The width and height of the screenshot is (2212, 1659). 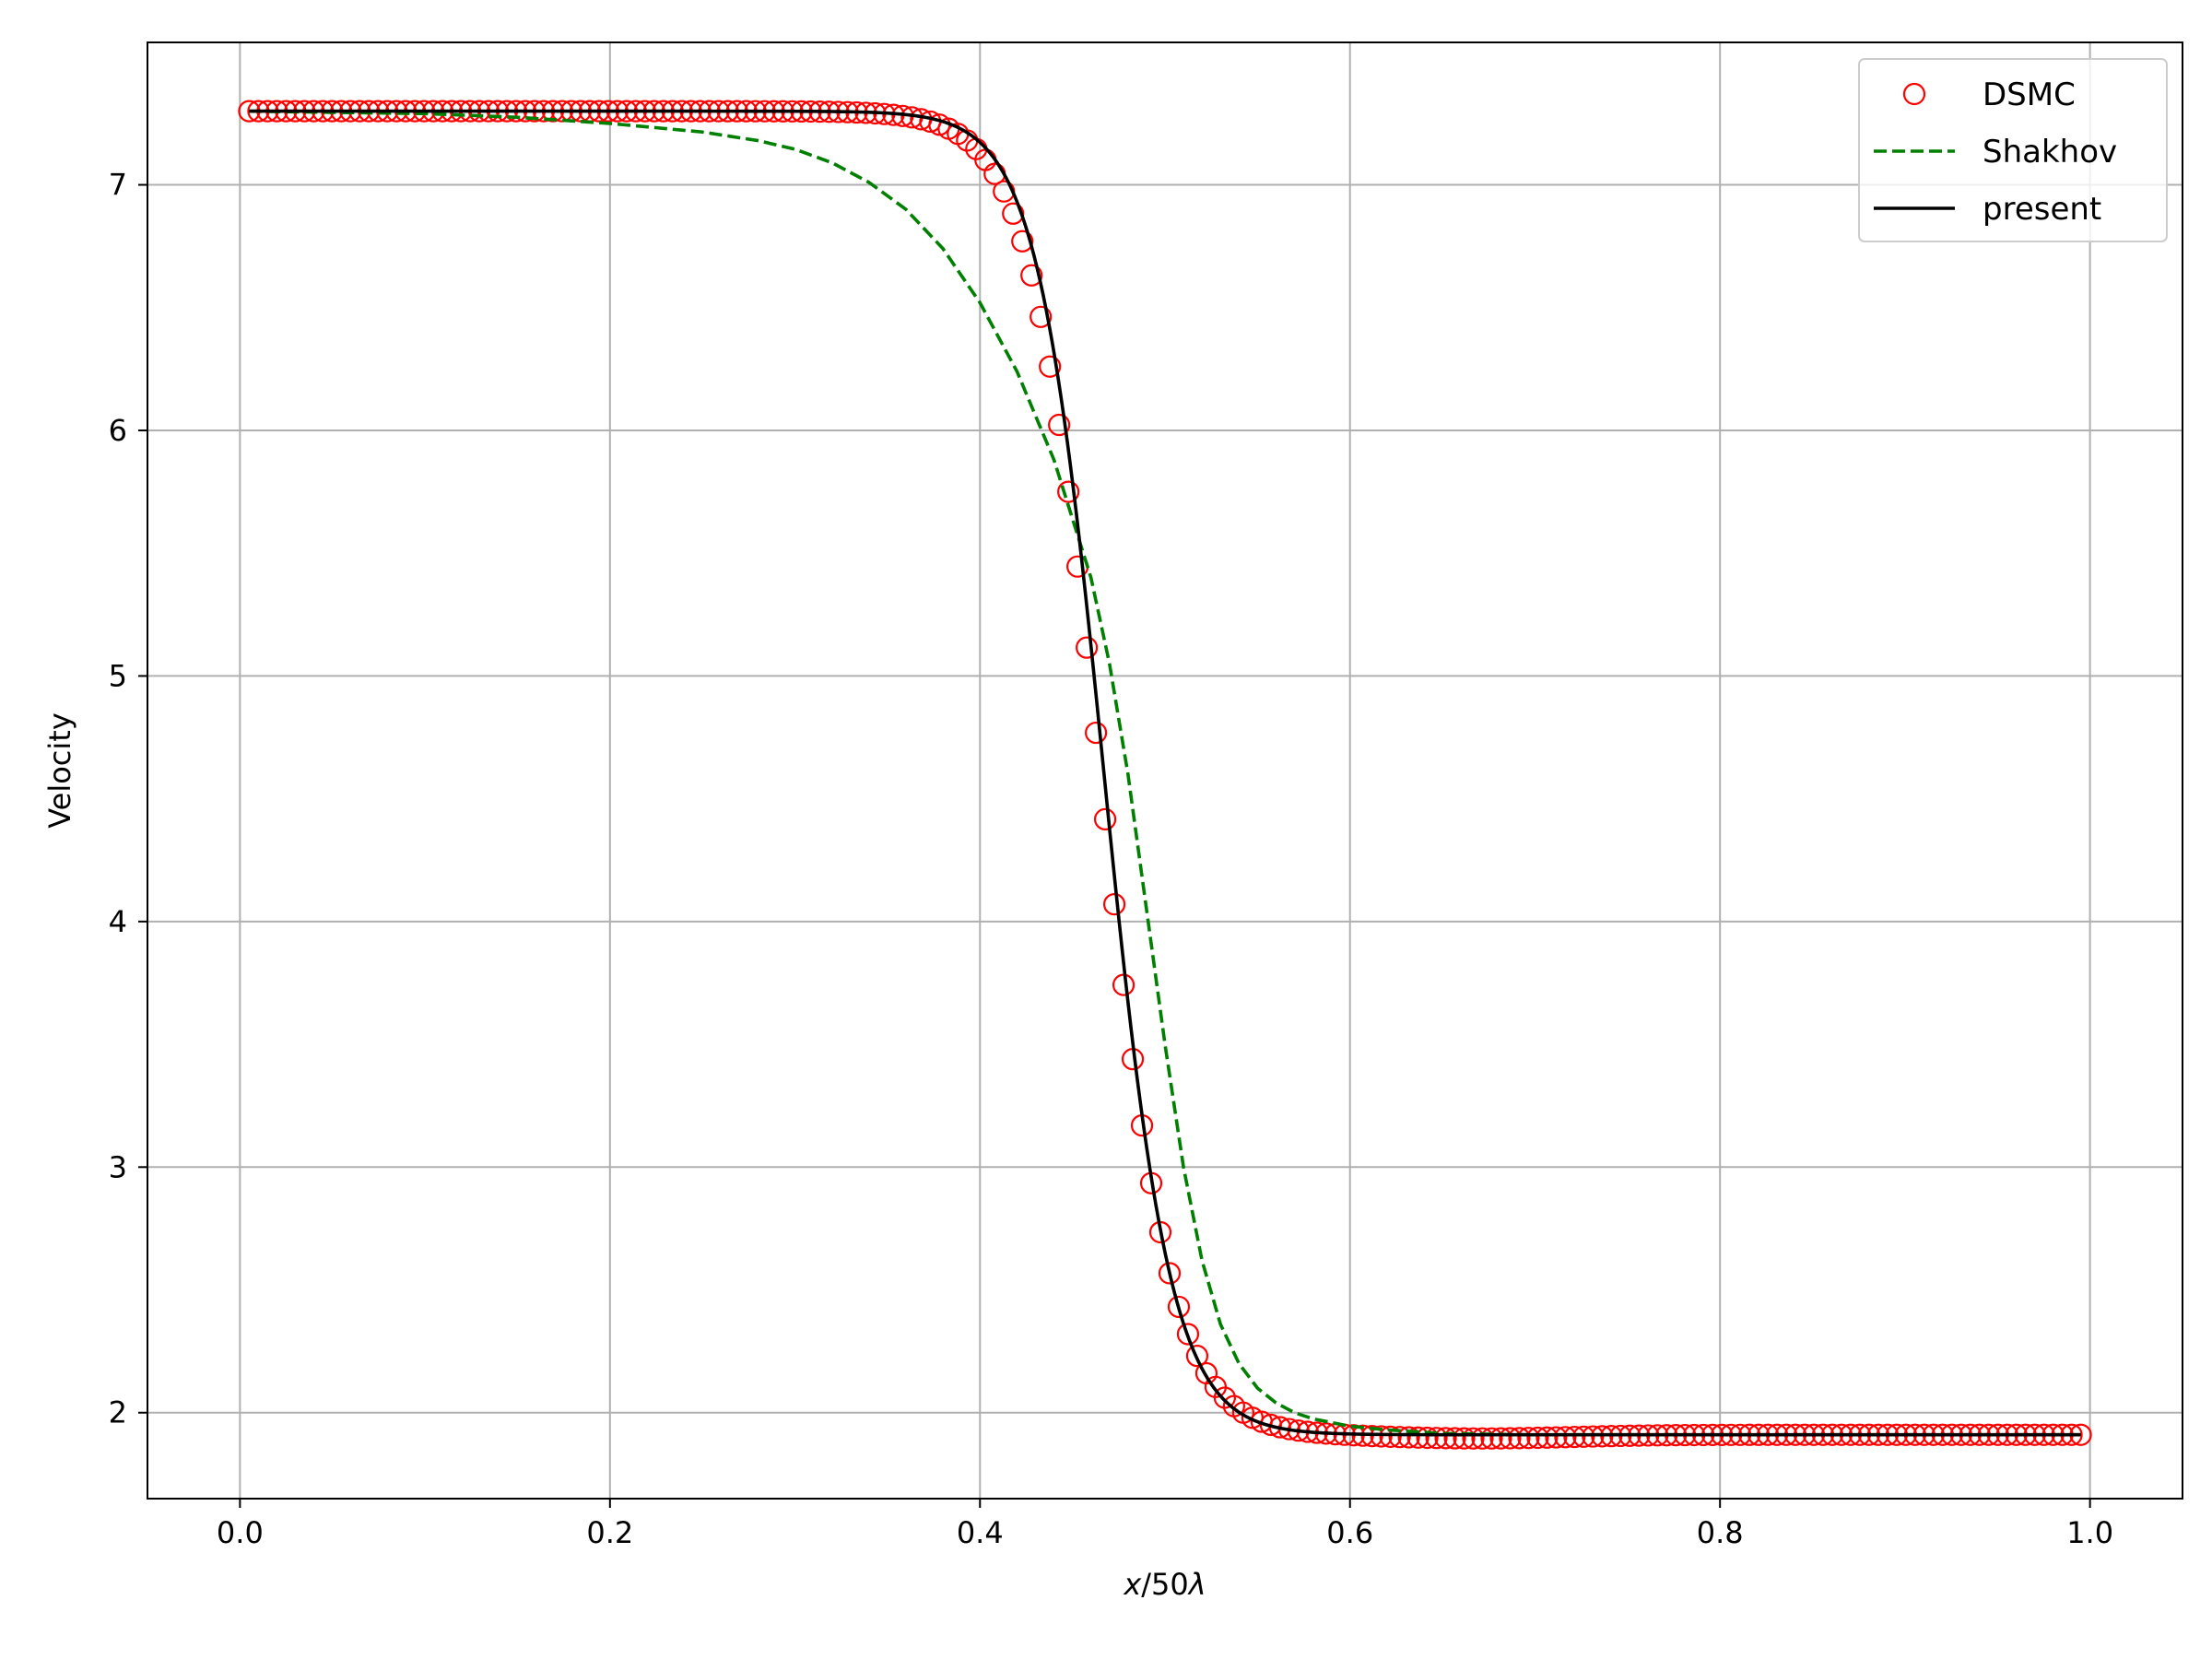 What do you see at coordinates (980, 1532) in the screenshot?
I see `x-tick-label: 0.4` at bounding box center [980, 1532].